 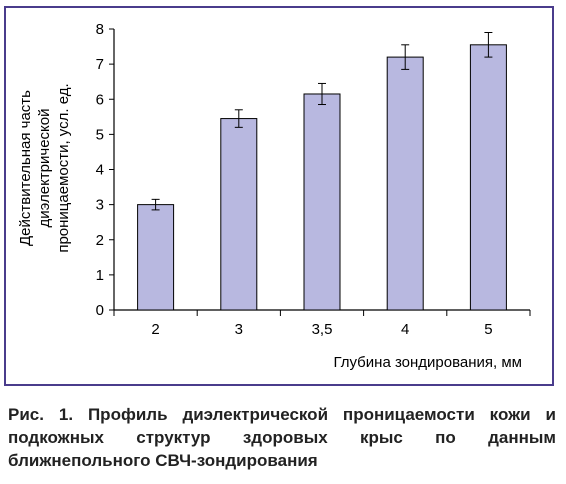 What do you see at coordinates (427, 362) in the screenshot?
I see `x-axis-title: Глубина зондирования, мм` at bounding box center [427, 362].